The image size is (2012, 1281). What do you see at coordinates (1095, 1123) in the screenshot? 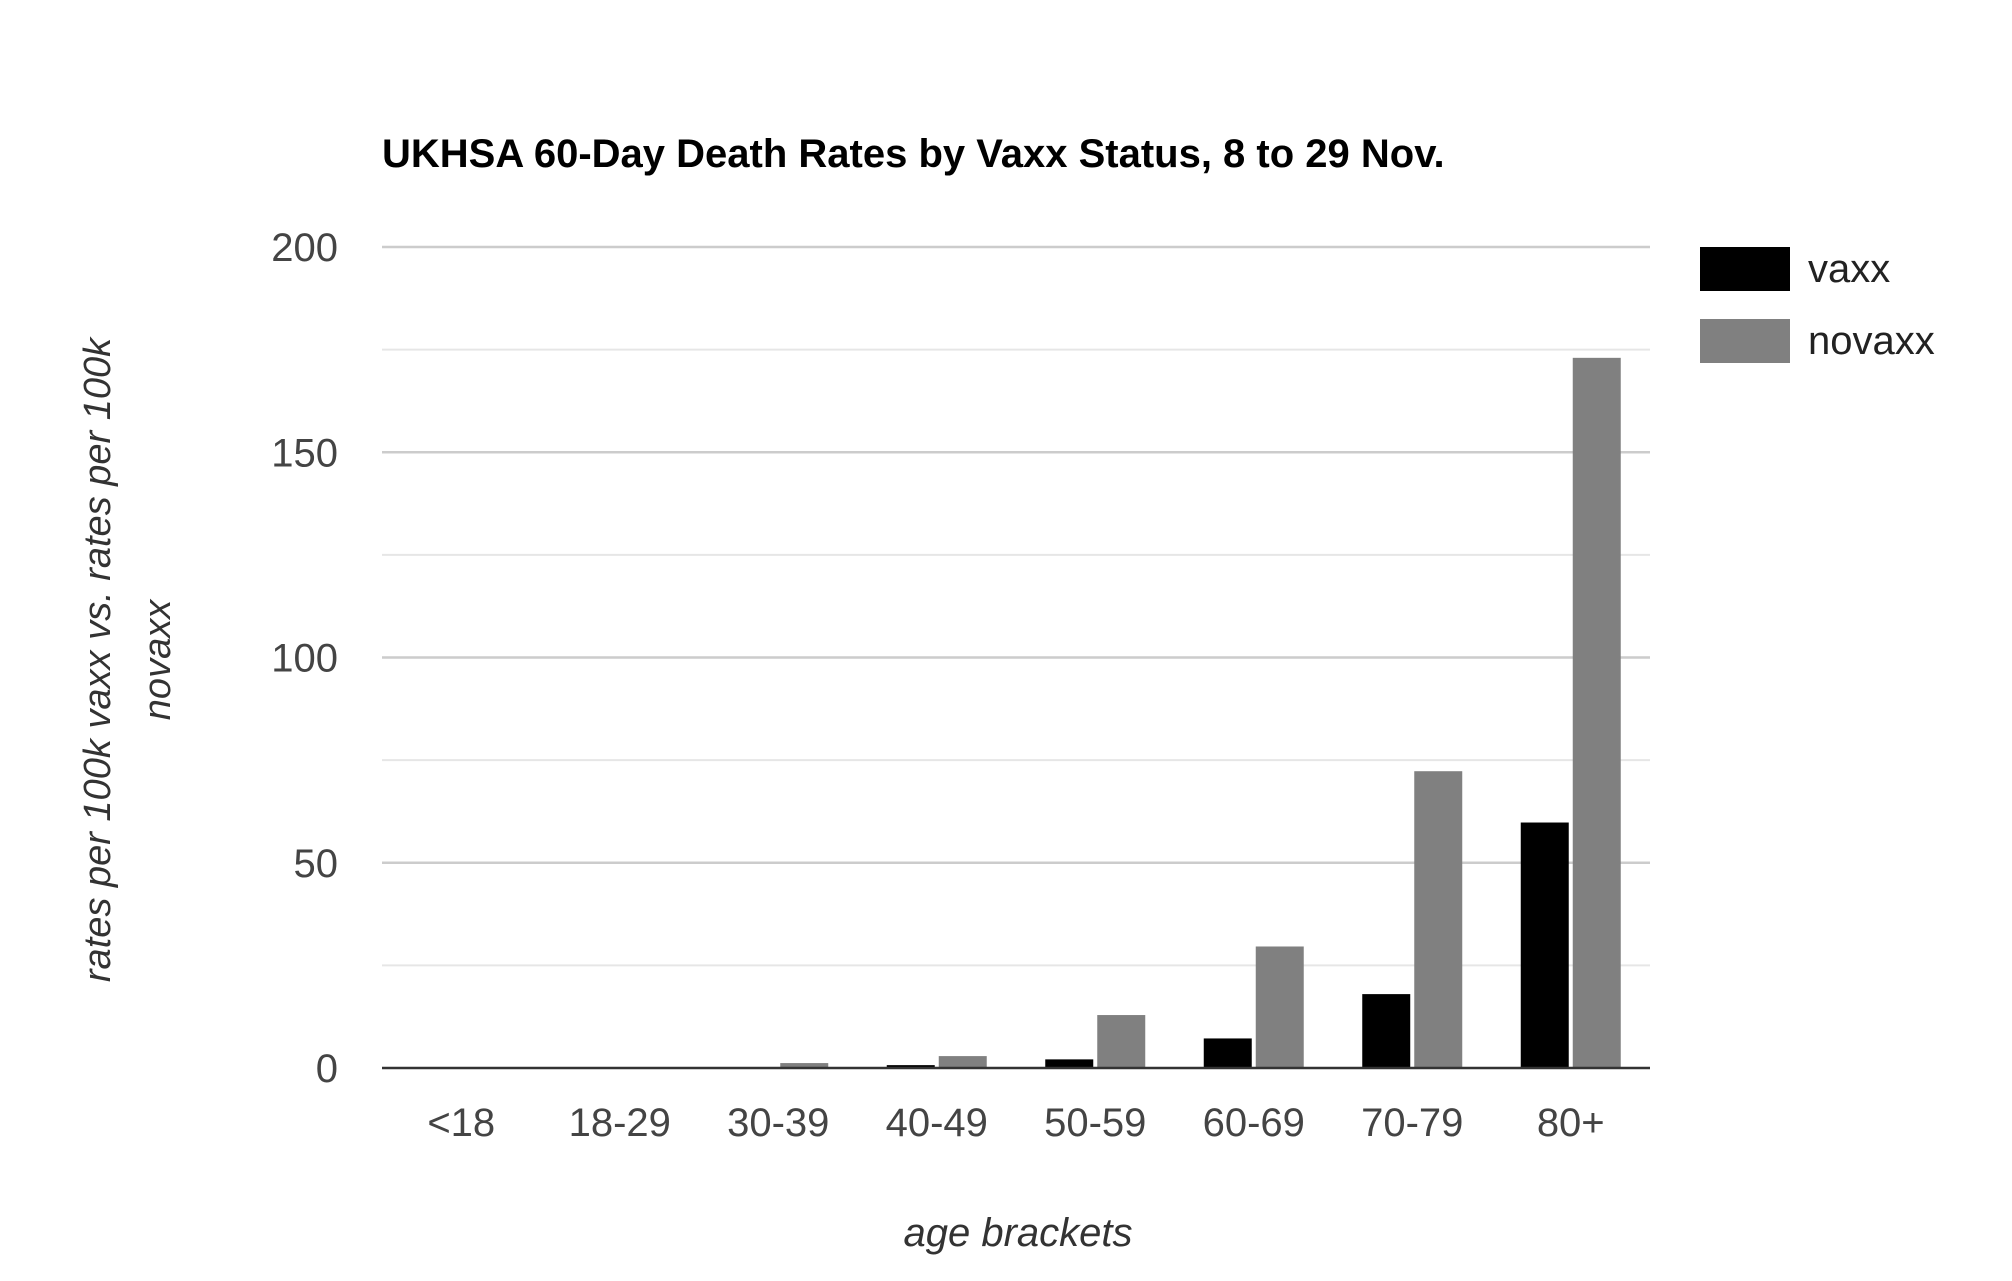
I see `x-tick-label: 50-59` at bounding box center [1095, 1123].